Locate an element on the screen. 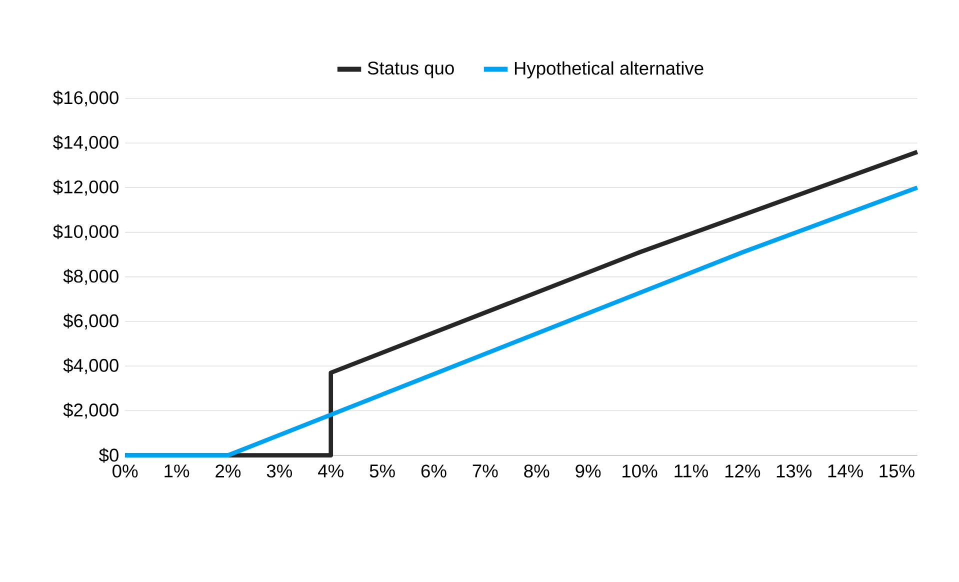 The width and height of the screenshot is (959, 582). y-tick-label: $16,000 is located at coordinates (85, 98).